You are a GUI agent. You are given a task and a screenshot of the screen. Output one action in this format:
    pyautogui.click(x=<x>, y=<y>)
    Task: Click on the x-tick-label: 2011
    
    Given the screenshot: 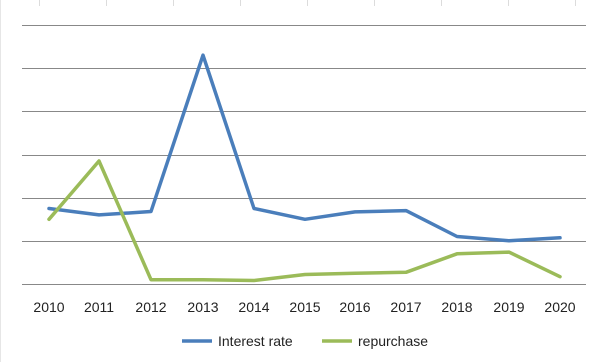 What is the action you would take?
    pyautogui.click(x=99, y=307)
    